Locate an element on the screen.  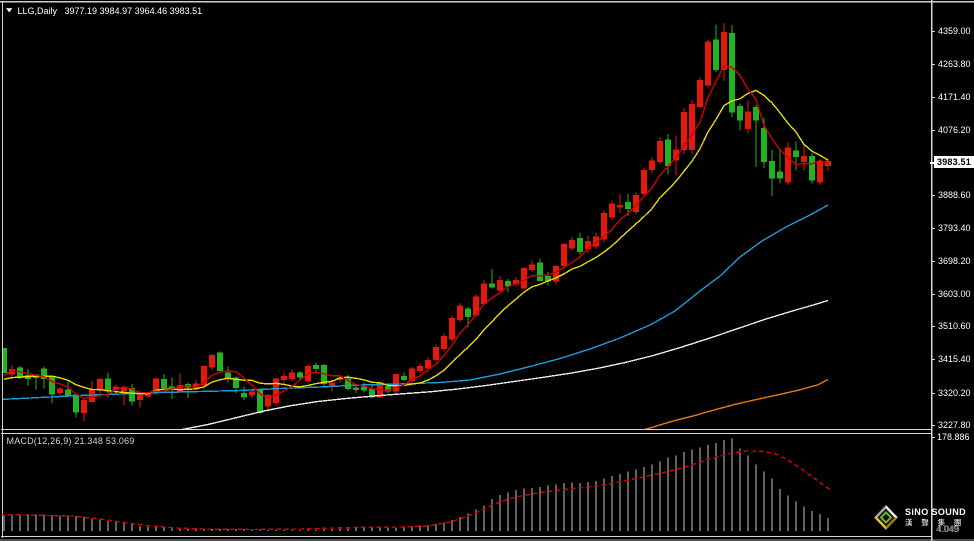
svg-text: SiNO SOUND is located at coordinates (935, 512).